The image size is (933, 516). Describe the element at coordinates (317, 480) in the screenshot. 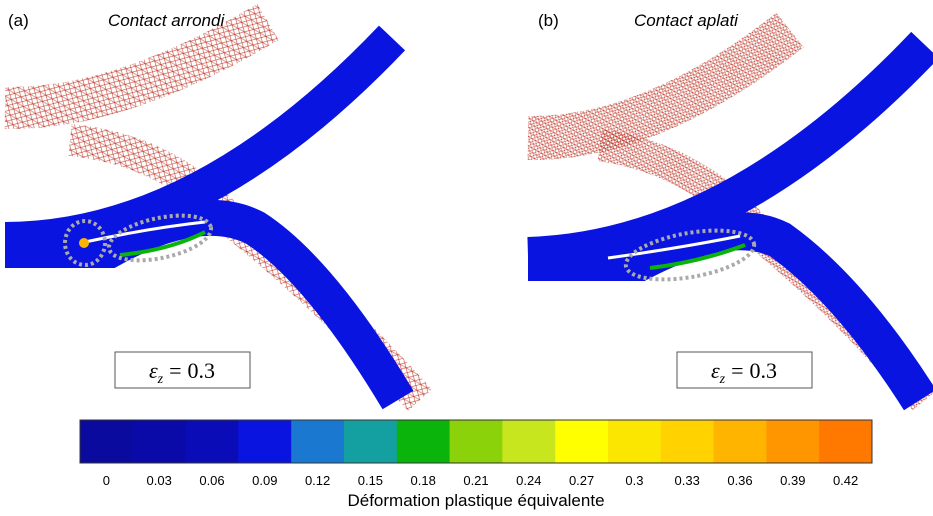

I see `colorbar-tick-label: 0.12` at that location.